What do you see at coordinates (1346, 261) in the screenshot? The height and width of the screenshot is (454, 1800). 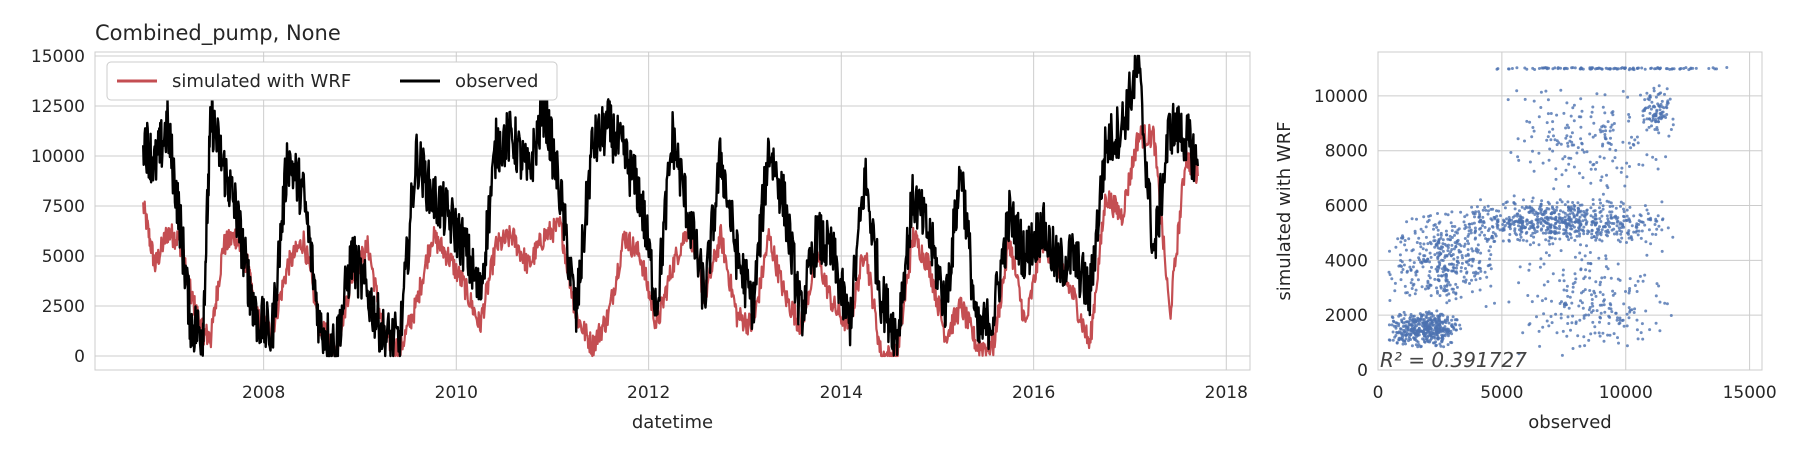 I see `scatter-y-tick-label: 4000` at bounding box center [1346, 261].